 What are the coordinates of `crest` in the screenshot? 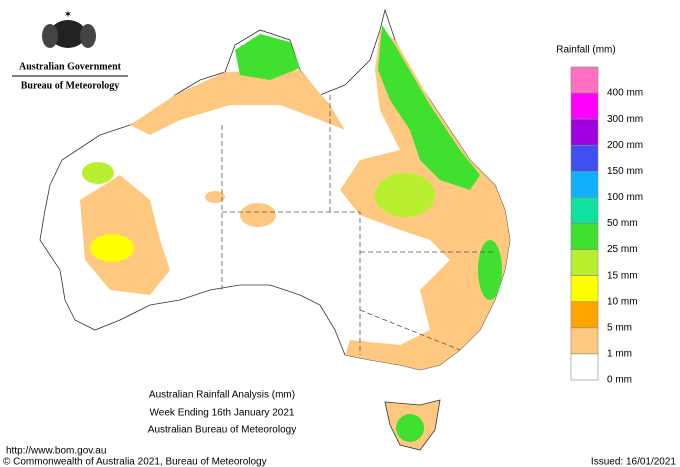 It's located at (68, 34).